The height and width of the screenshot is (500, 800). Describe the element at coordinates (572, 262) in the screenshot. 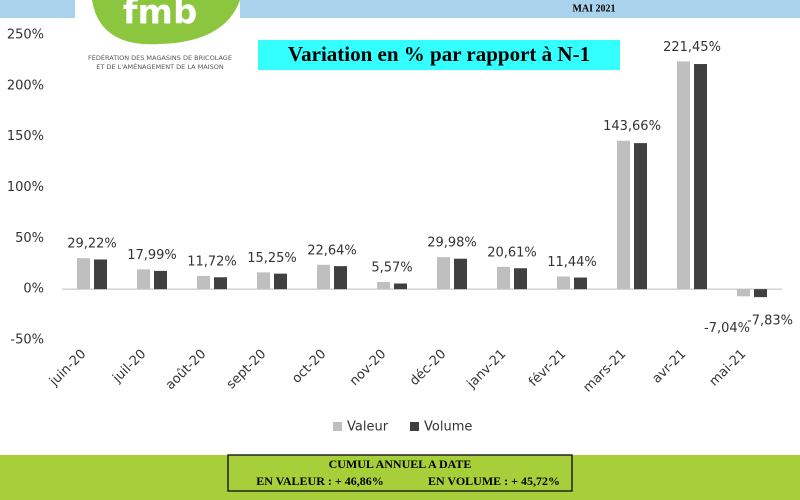

I see `data-label: 11,44%` at that location.